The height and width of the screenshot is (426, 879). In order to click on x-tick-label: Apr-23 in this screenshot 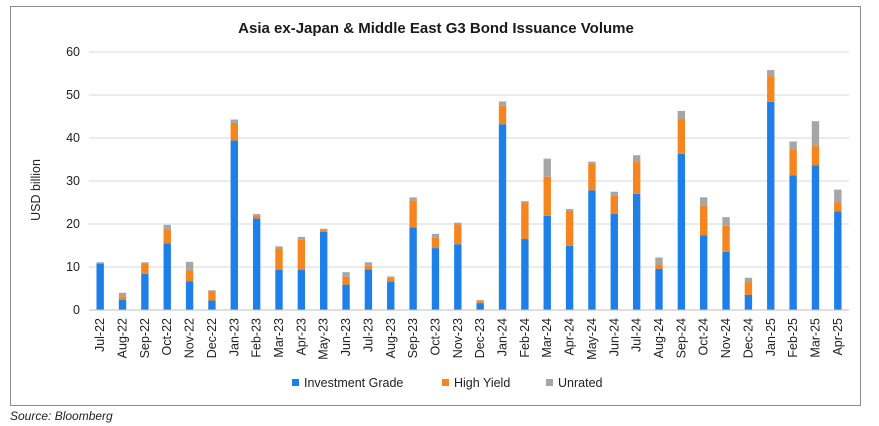, I will do `click(301, 337)`.